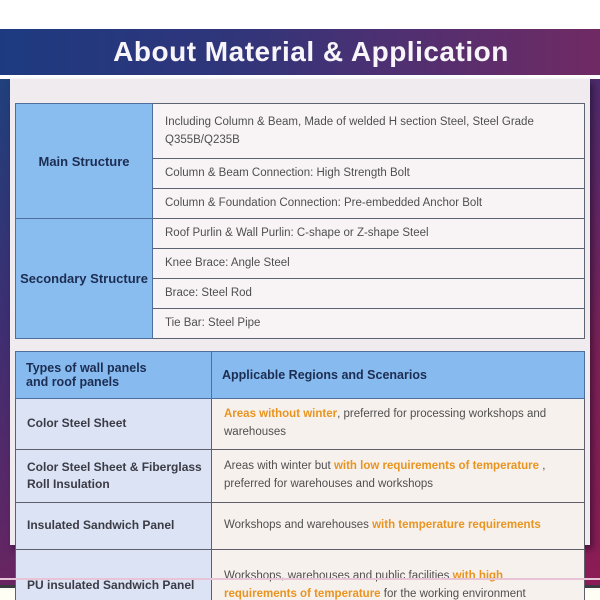  I want to click on structure-detail: Knee Brace: Angle Steel, so click(368, 263).